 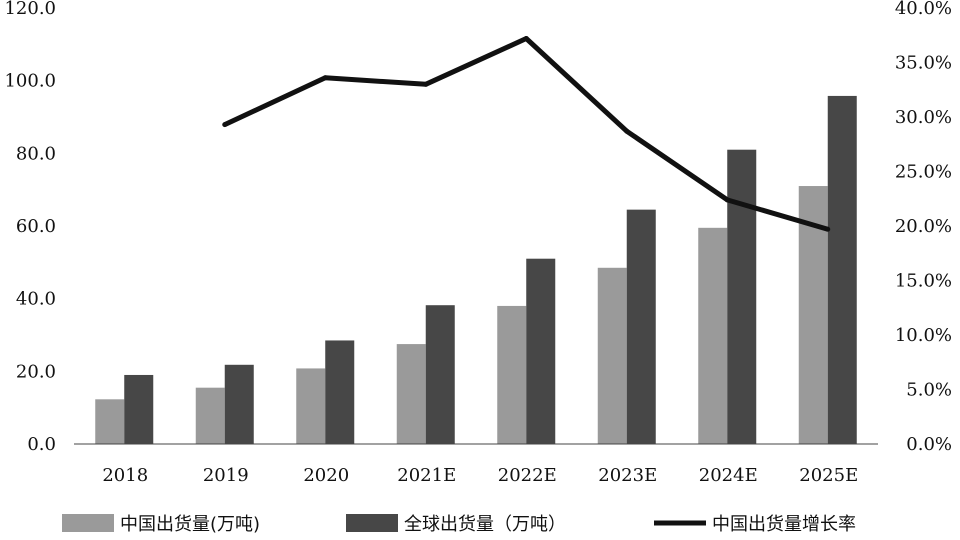 What do you see at coordinates (512, 374) in the screenshot?
I see `bar-china-2022E` at bounding box center [512, 374].